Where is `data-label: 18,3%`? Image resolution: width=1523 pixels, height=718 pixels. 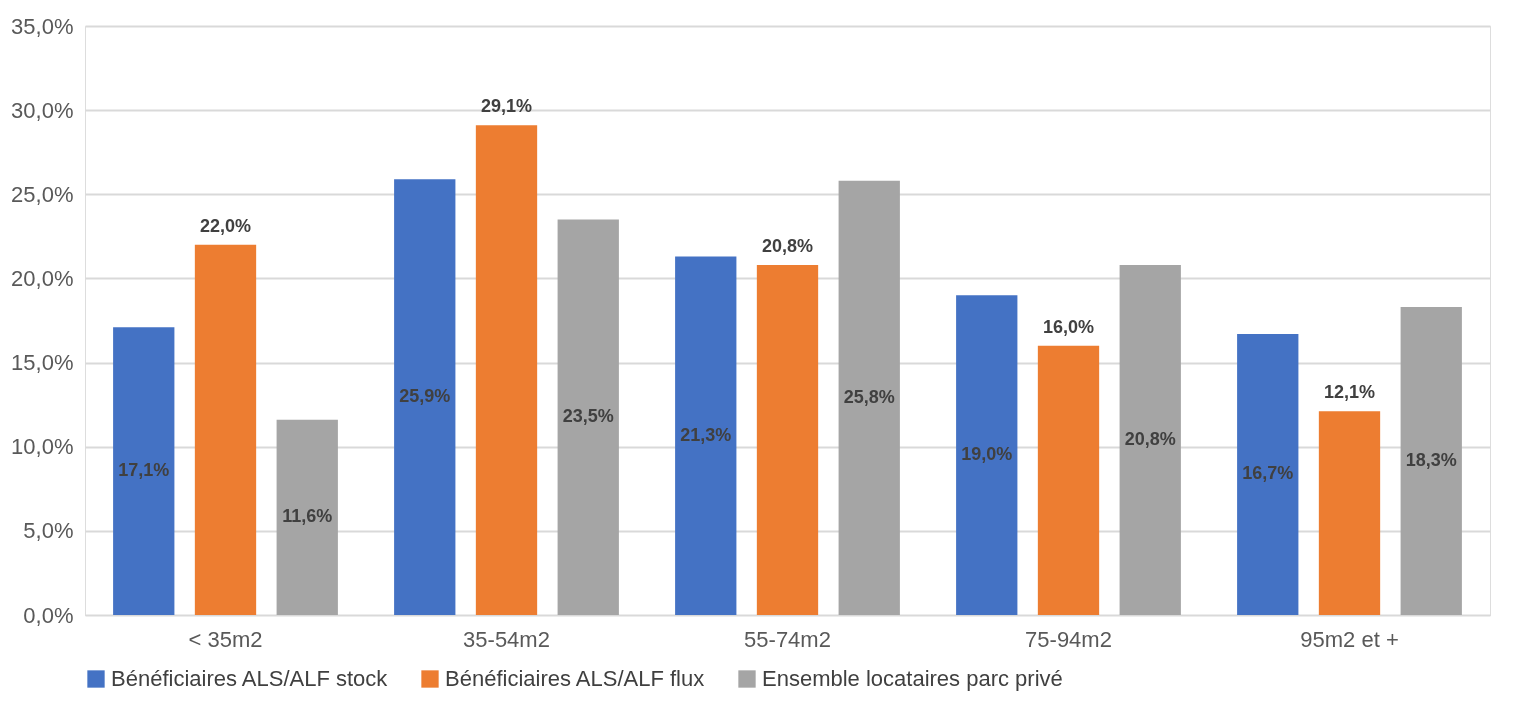 data-label: 18,3% is located at coordinates (1431, 460).